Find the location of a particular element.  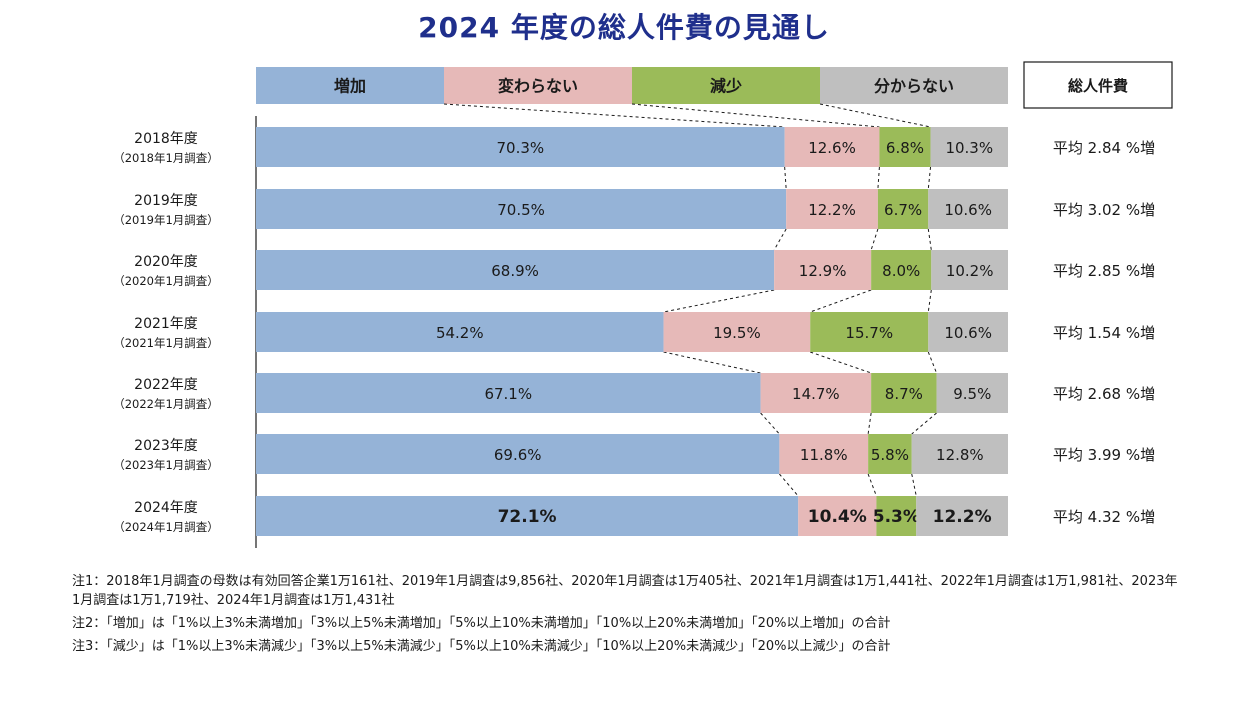

totals-header: 総人件費 is located at coordinates (1098, 86).